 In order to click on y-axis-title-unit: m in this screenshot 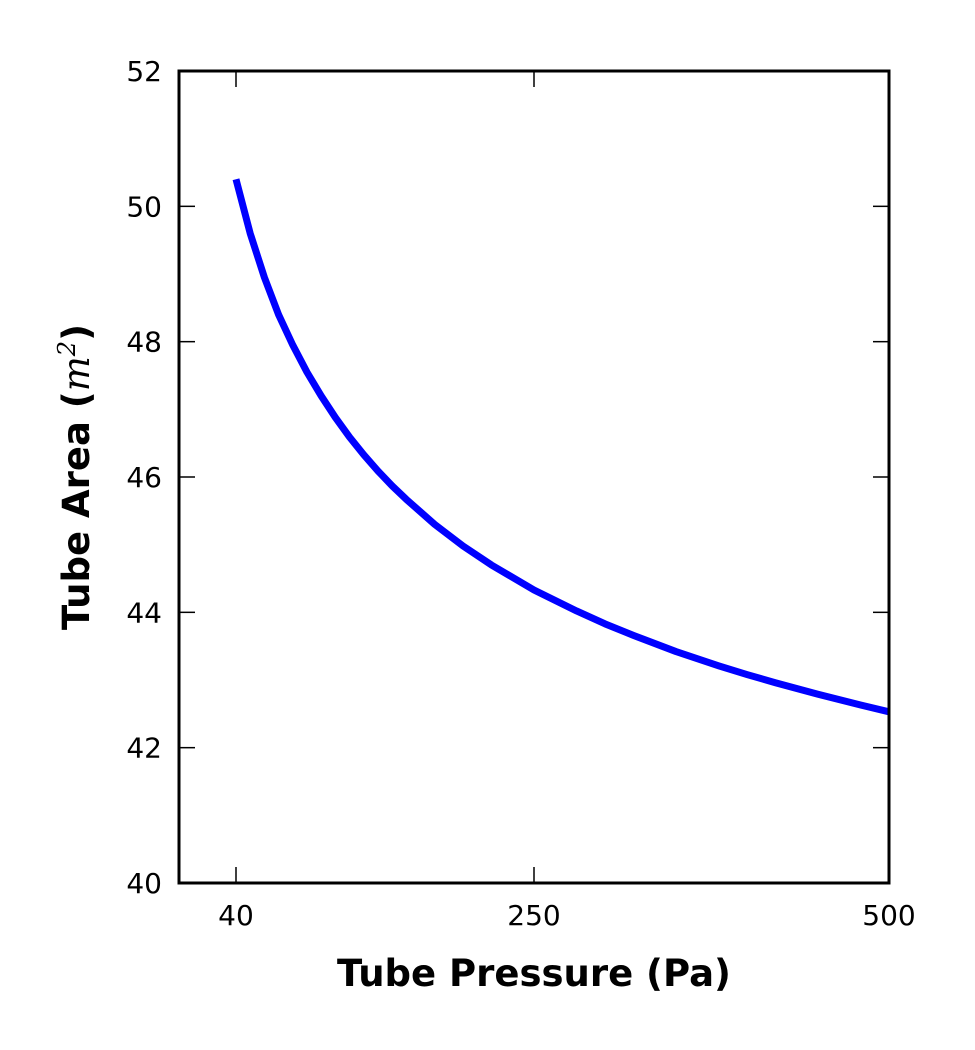, I will do `click(76, 373)`.